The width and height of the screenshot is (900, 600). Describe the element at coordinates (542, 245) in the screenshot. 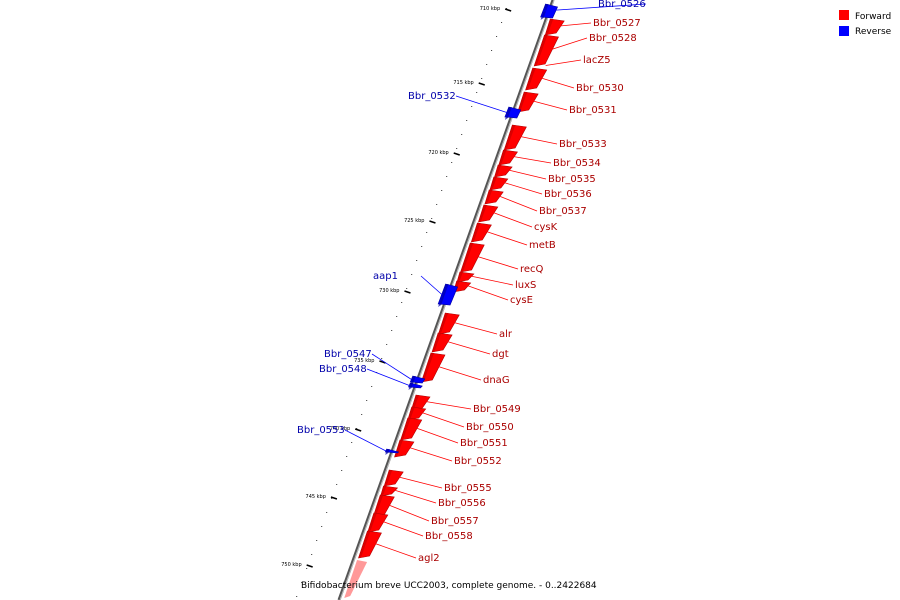

I see `gene-label-metB: metB` at that location.